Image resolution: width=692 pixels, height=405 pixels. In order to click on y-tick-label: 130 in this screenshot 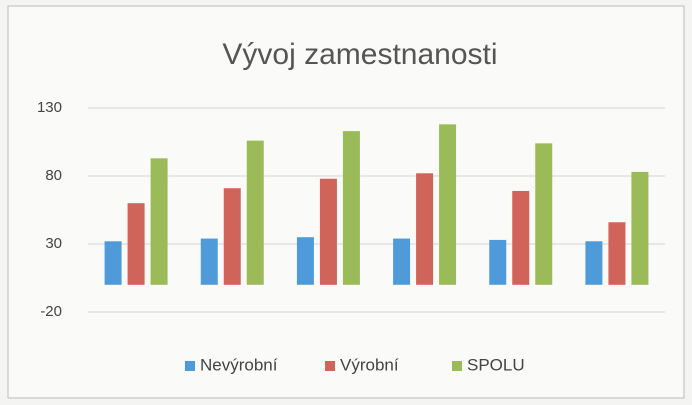, I will do `click(49, 107)`.